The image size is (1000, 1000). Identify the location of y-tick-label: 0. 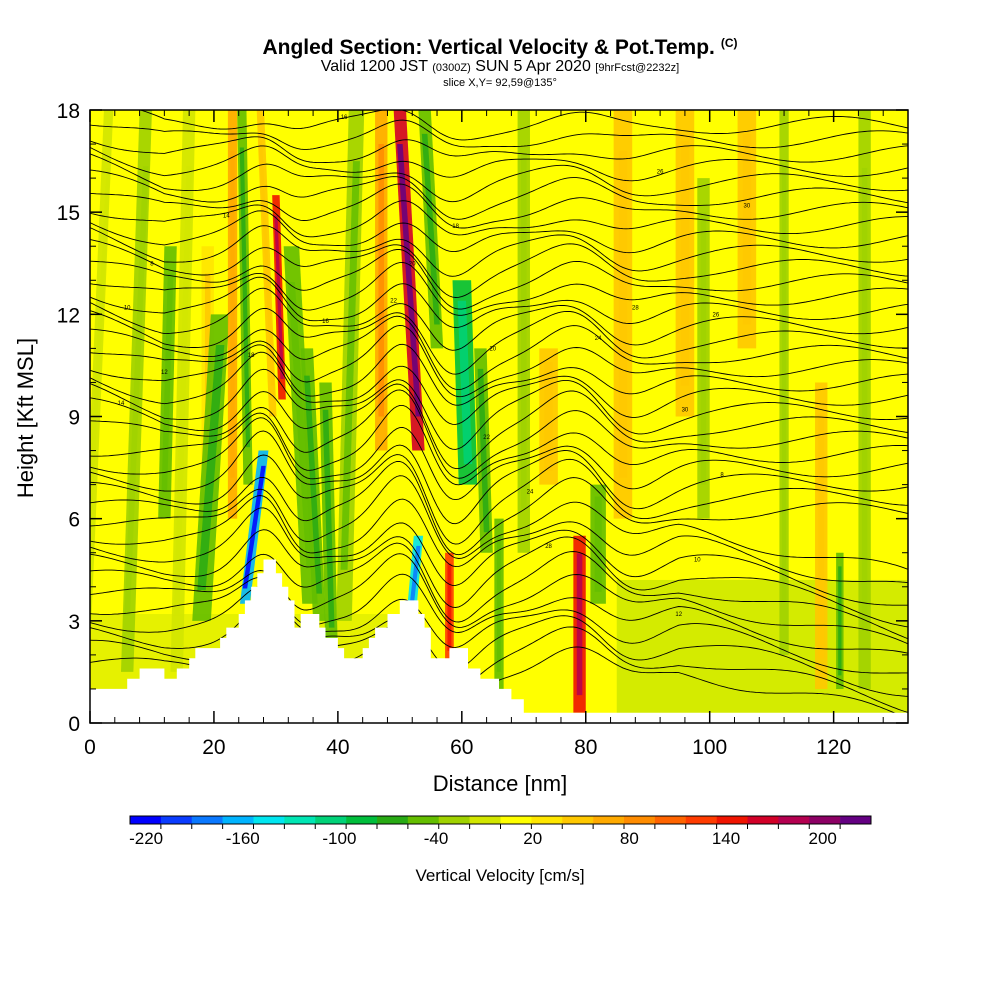
(74, 724).